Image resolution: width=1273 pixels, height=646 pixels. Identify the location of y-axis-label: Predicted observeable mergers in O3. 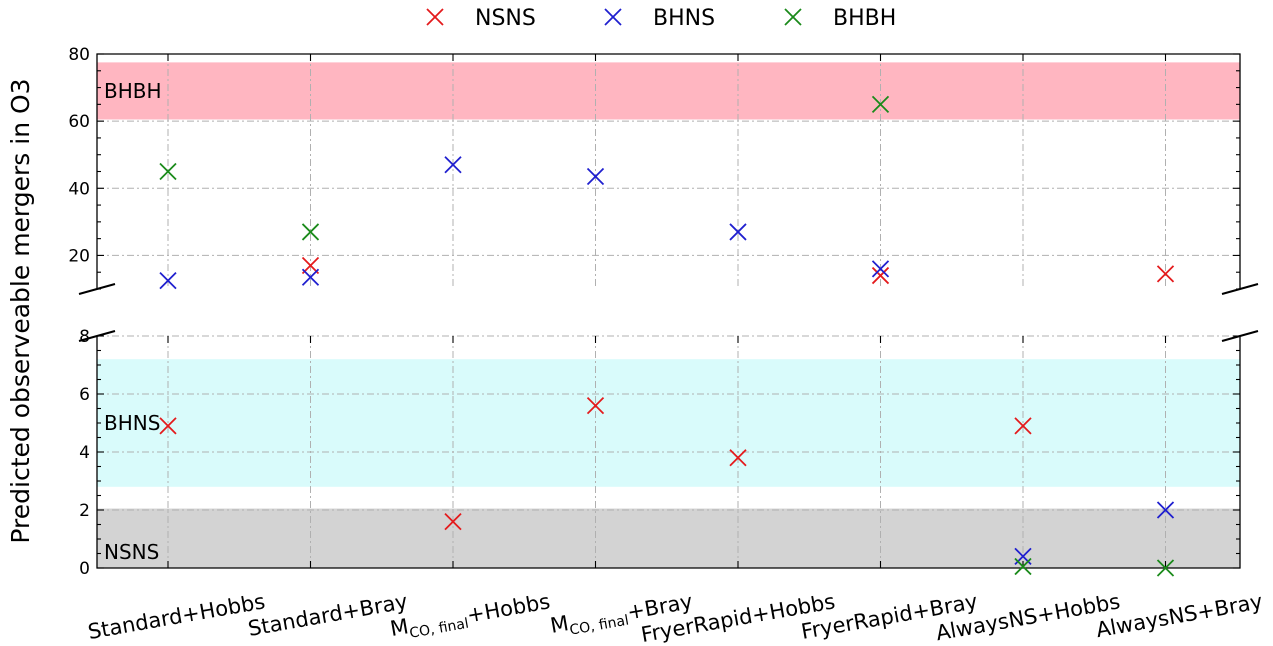
(20, 310).